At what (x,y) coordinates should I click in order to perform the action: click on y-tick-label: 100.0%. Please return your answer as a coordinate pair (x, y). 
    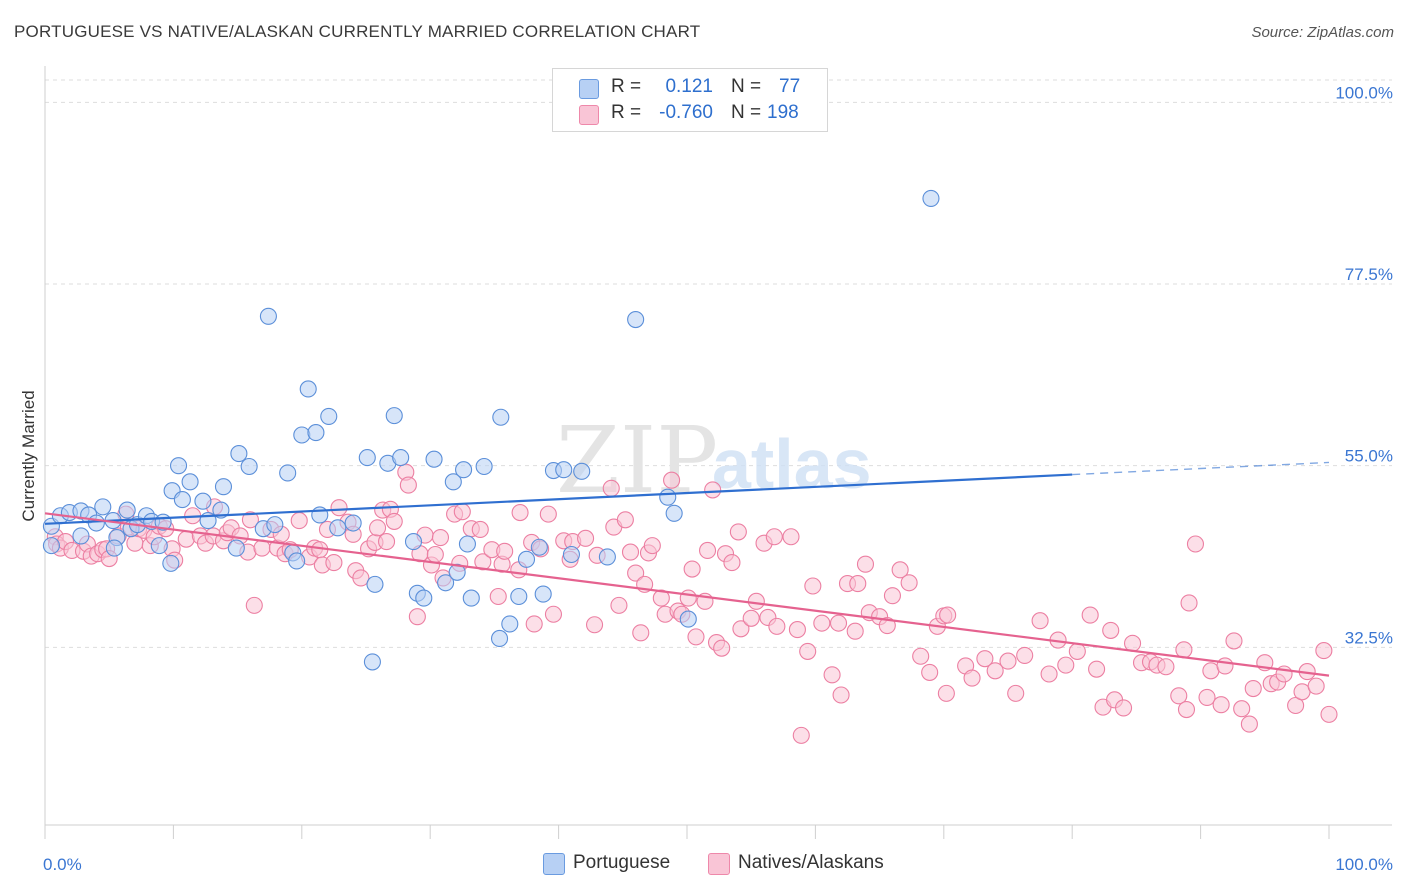
    Looking at the image, I should click on (1364, 92).